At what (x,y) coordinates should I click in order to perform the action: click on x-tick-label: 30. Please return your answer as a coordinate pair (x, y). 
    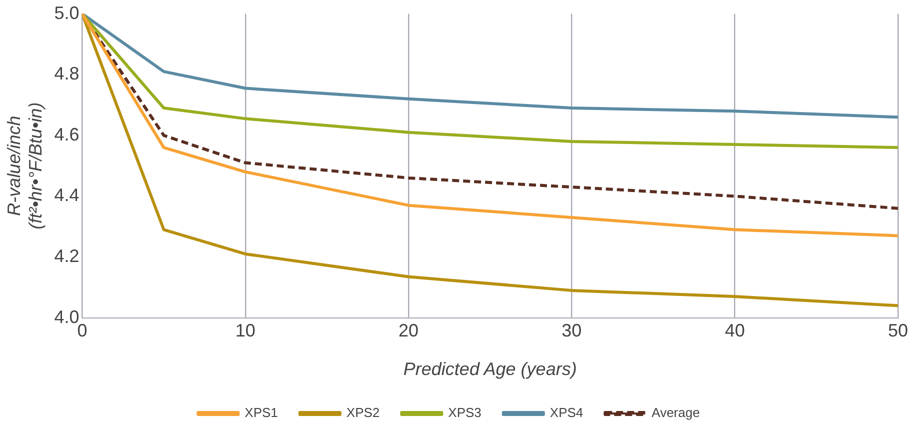
    Looking at the image, I should click on (572, 330).